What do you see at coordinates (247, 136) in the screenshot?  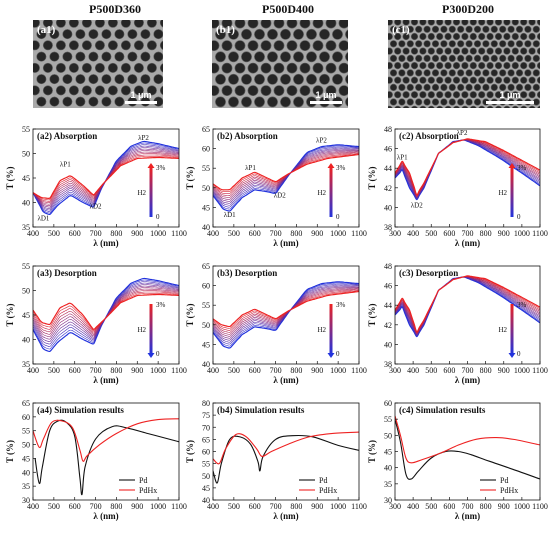 I see `chart-title: (b2) Absorption` at bounding box center [247, 136].